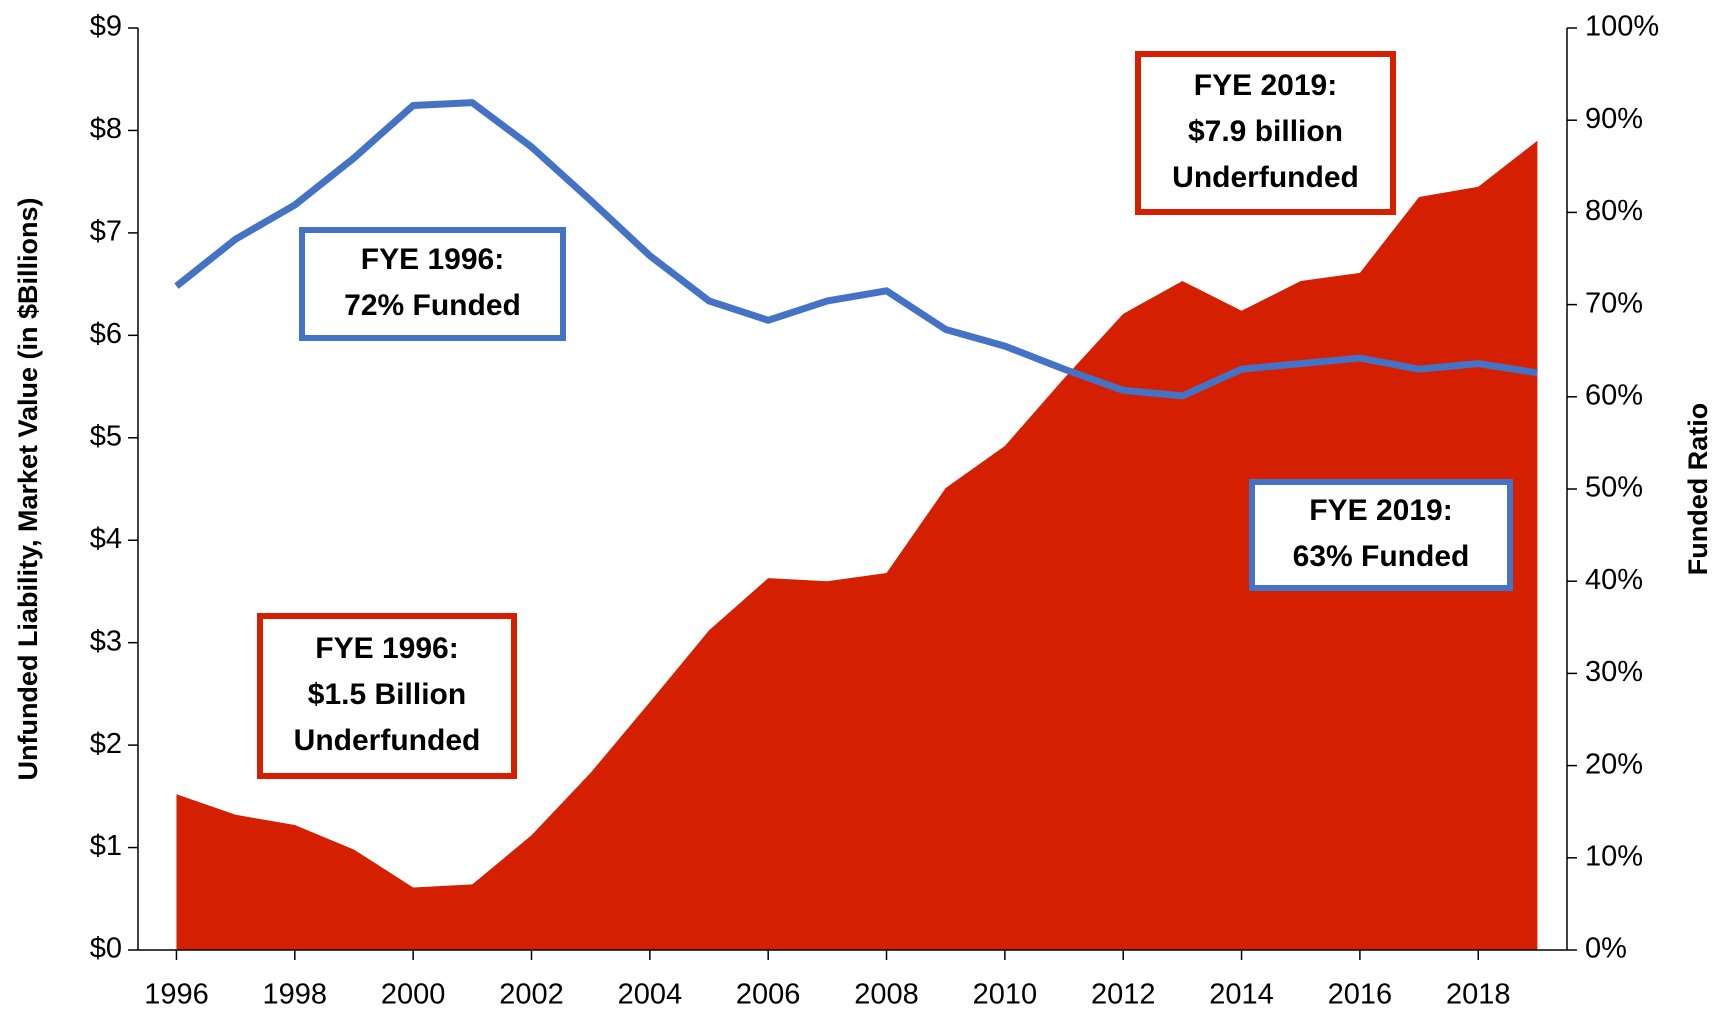 The height and width of the screenshot is (1011, 1723). What do you see at coordinates (1005, 995) in the screenshot?
I see `x-tick-label: 2010` at bounding box center [1005, 995].